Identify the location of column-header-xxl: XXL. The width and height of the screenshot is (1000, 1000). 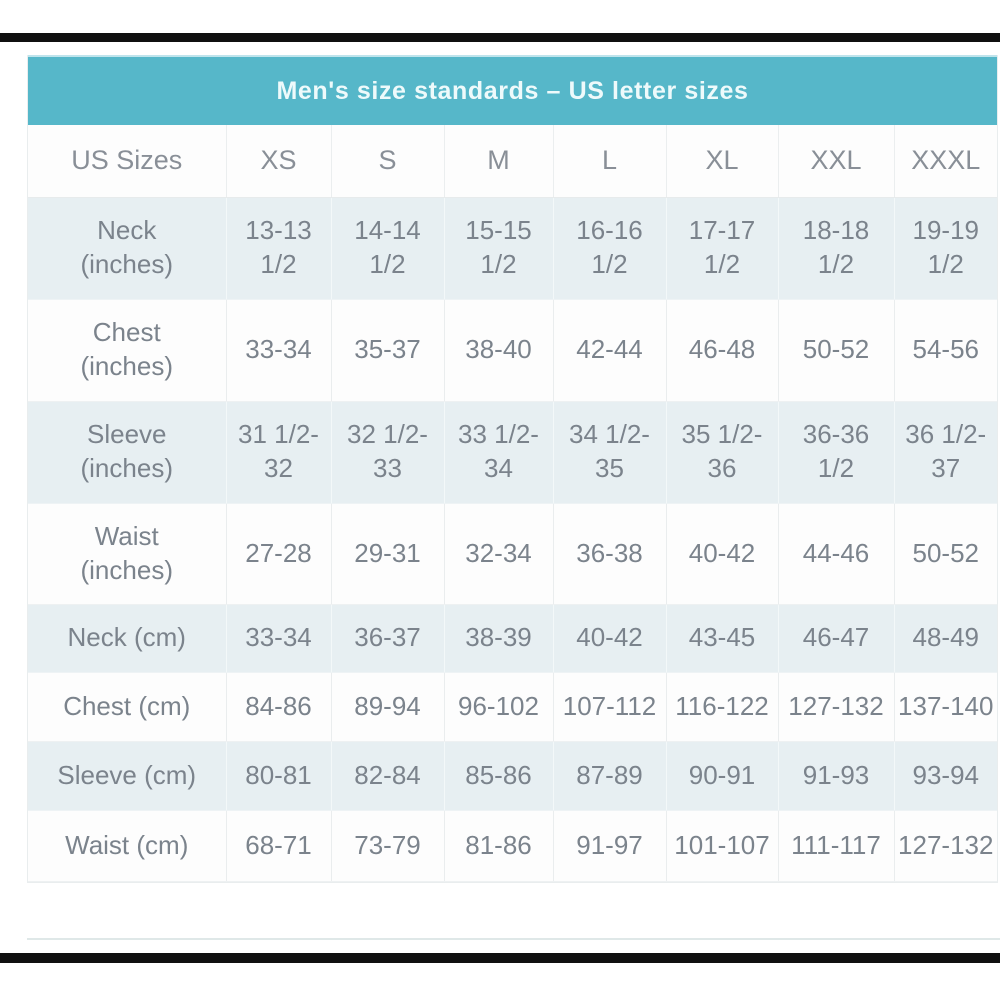
(836, 161).